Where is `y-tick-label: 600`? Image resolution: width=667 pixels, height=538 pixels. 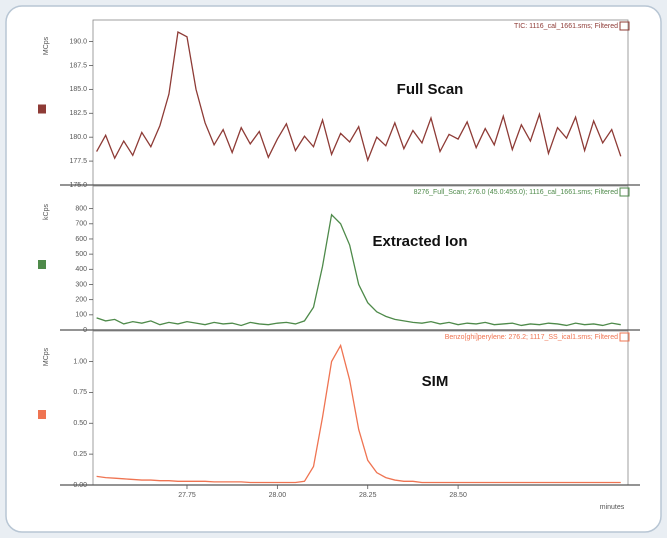 y-tick-label: 600 is located at coordinates (81, 239).